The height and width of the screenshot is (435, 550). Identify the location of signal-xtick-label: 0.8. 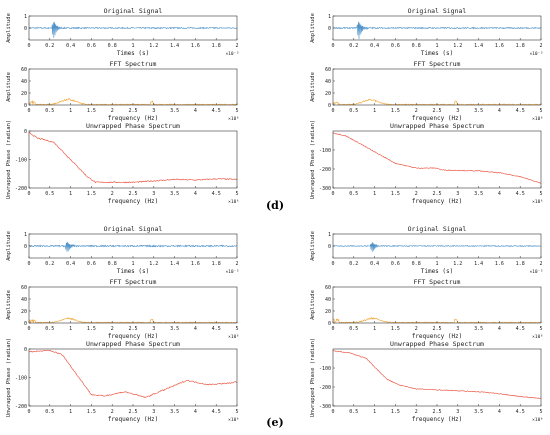
(416, 46).